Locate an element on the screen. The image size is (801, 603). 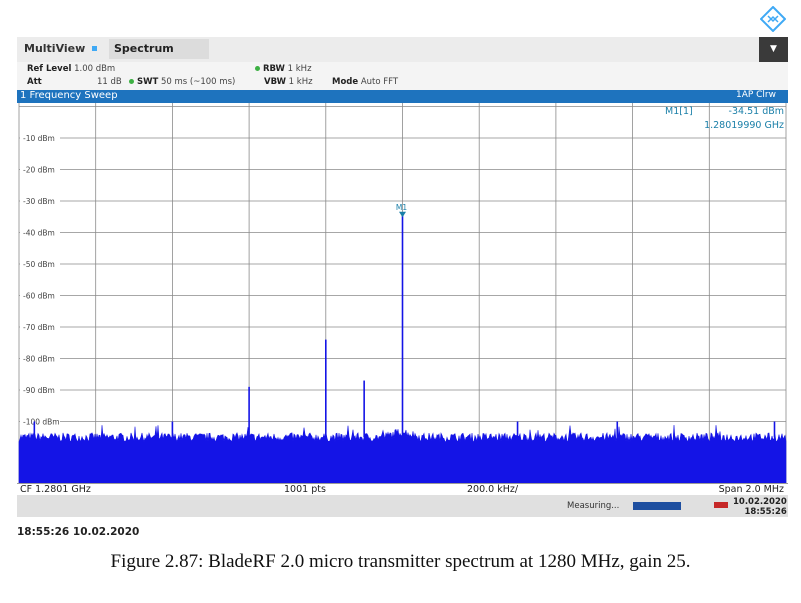
chevron-down-icon: ▼ is located at coordinates (773, 49).